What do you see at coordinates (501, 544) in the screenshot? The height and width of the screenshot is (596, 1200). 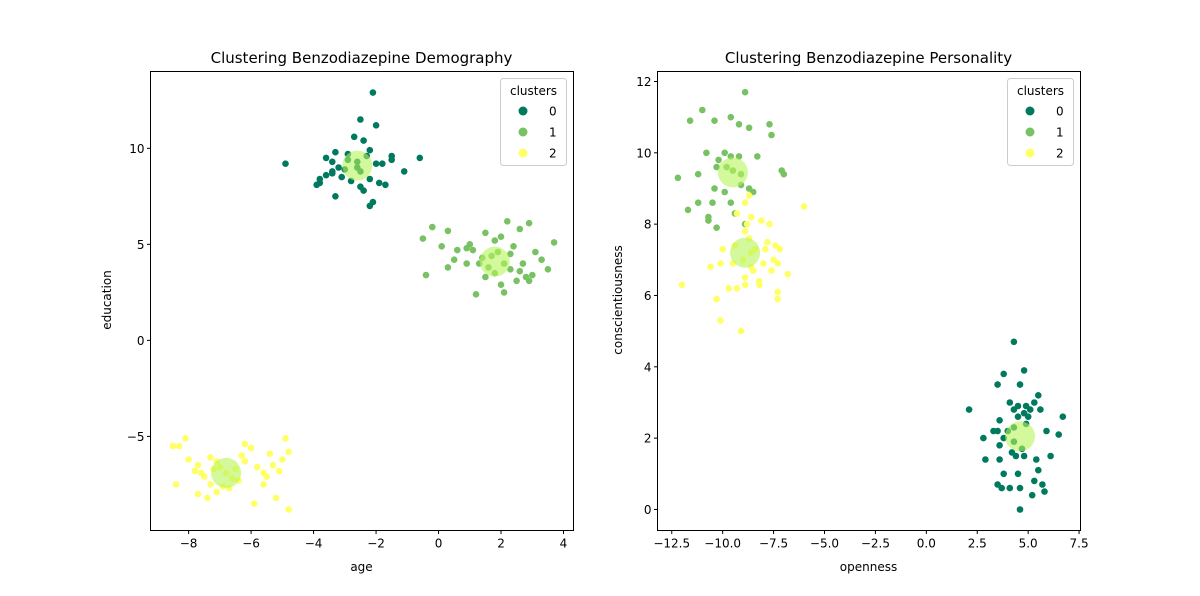 I see `x-tick-label: 2` at bounding box center [501, 544].